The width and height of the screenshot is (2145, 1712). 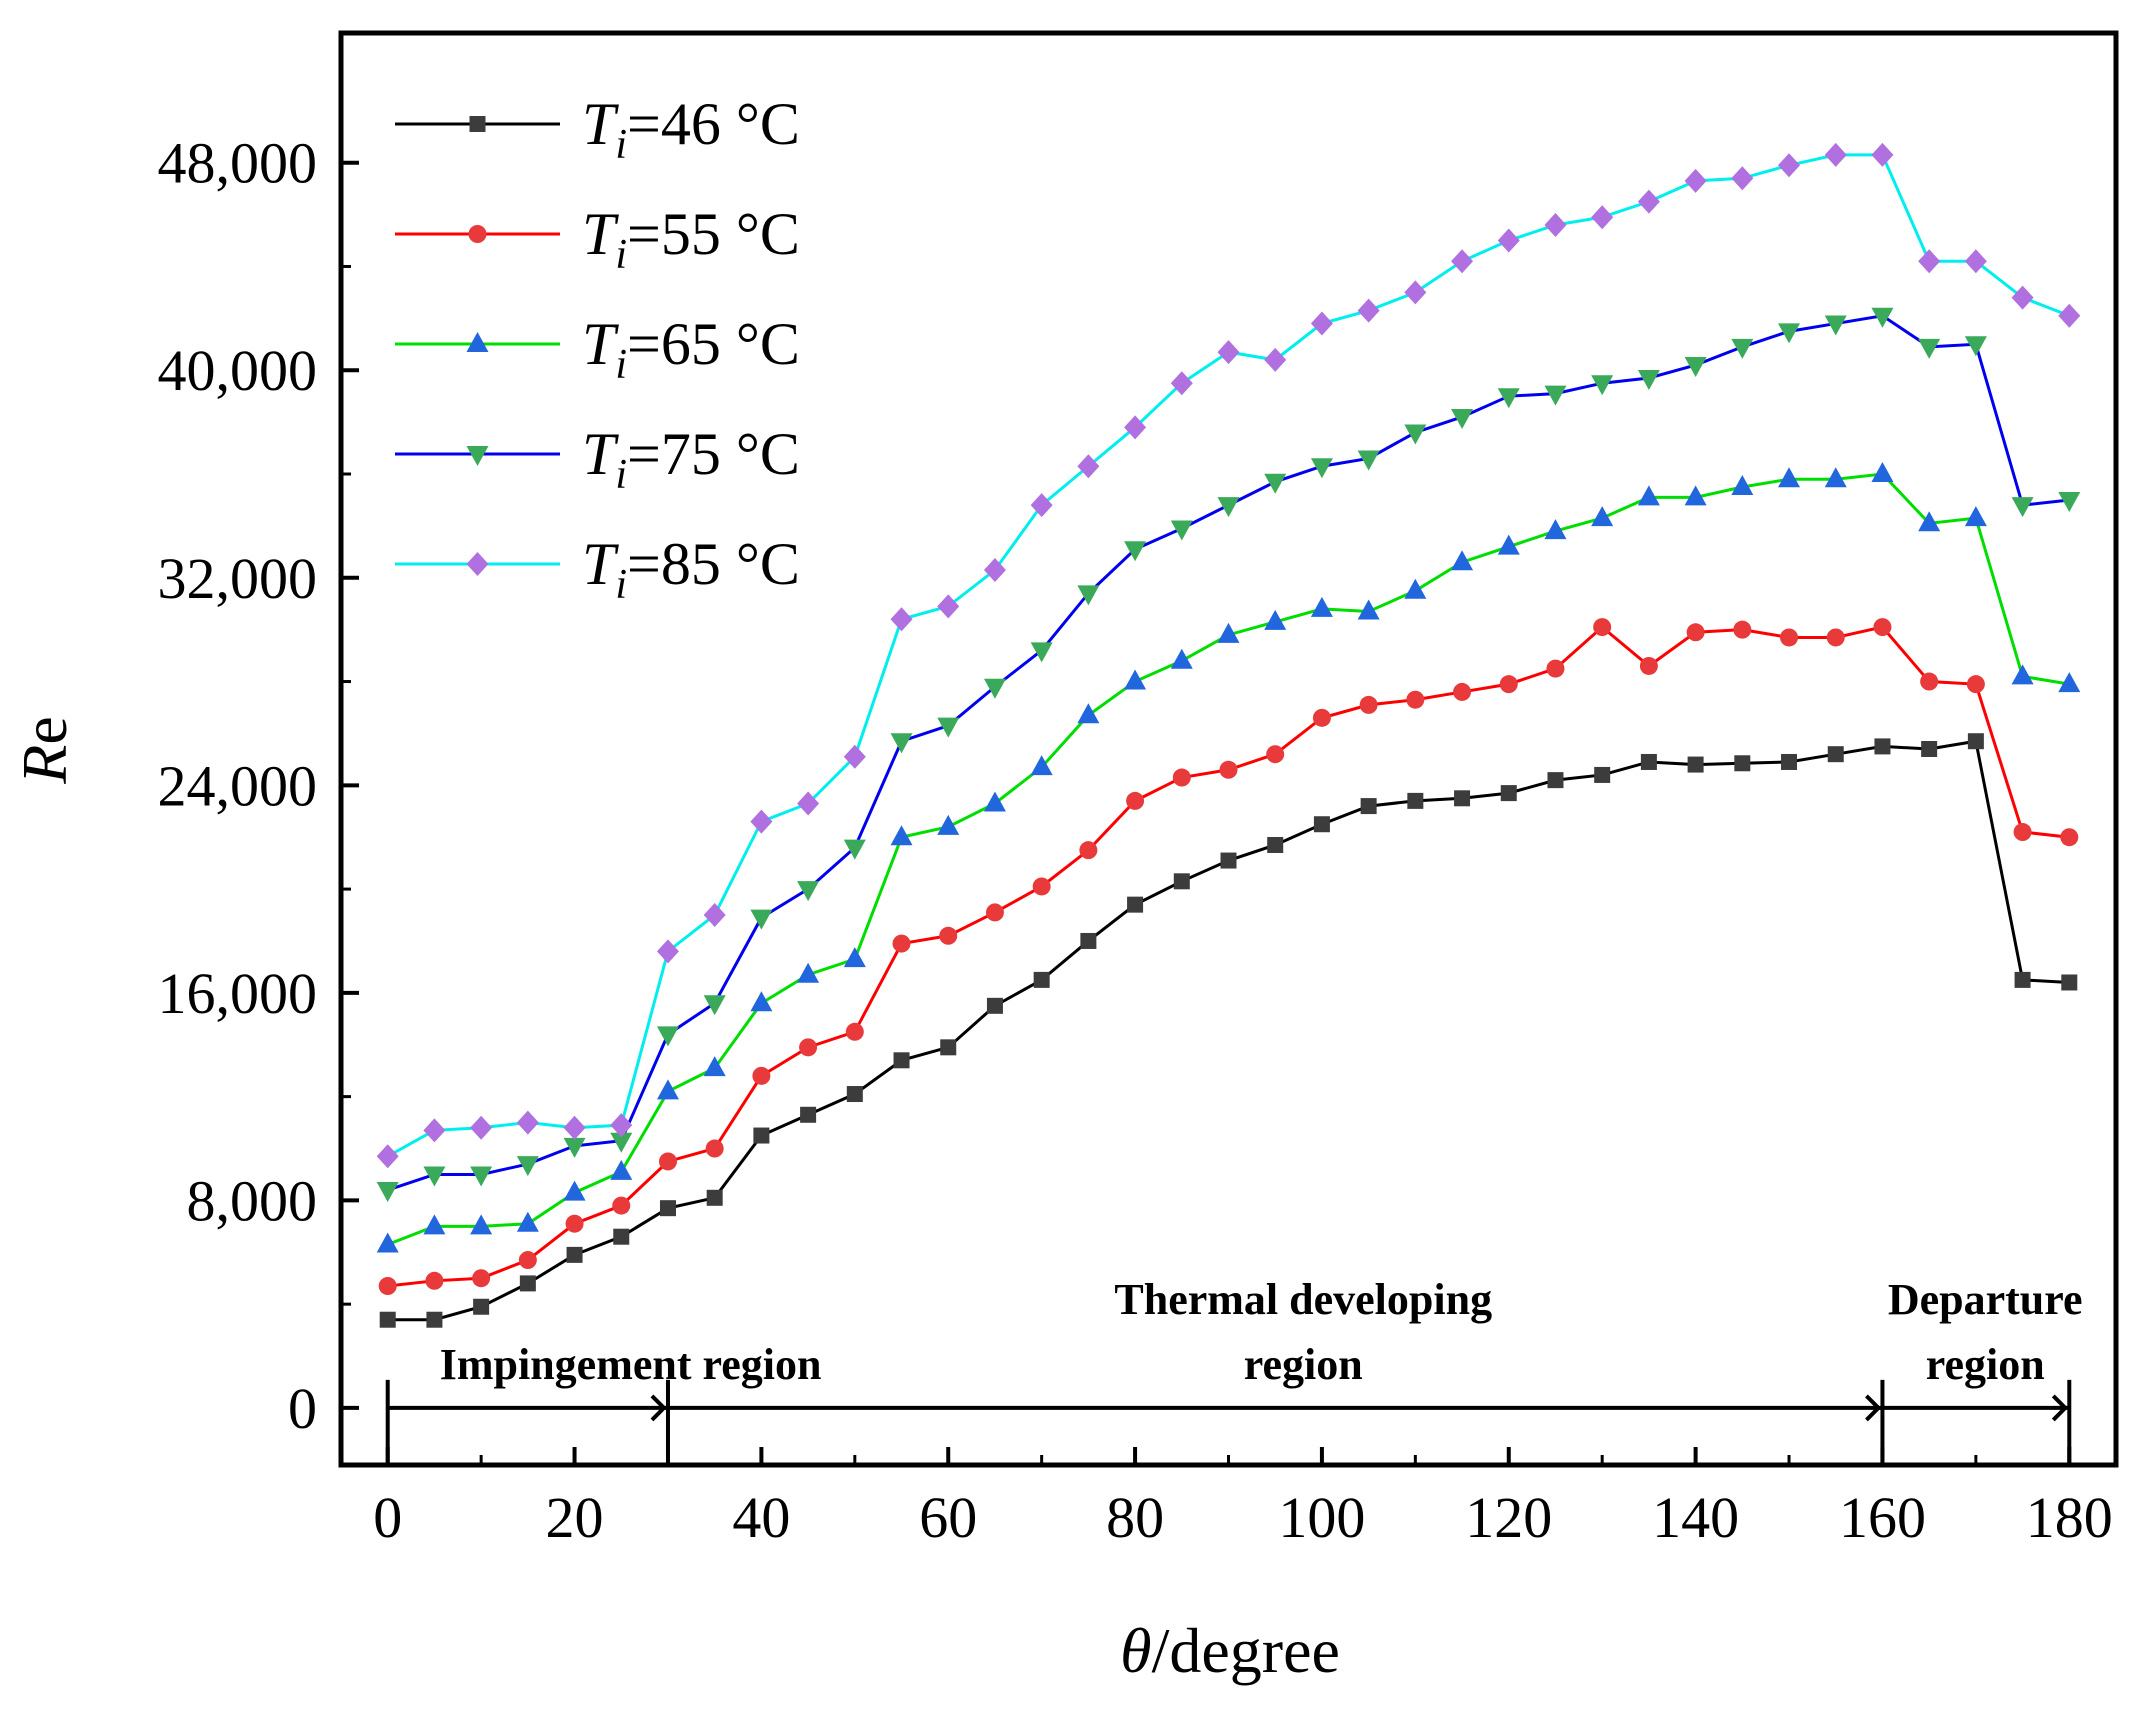 What do you see at coordinates (691, 239) in the screenshot?
I see `legend-label: Ti=55 °C` at bounding box center [691, 239].